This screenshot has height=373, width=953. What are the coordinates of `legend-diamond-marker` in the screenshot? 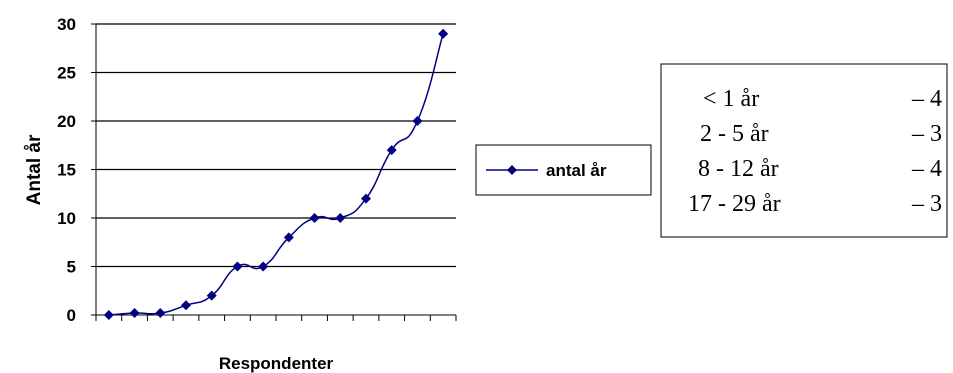 It's located at (512, 170).